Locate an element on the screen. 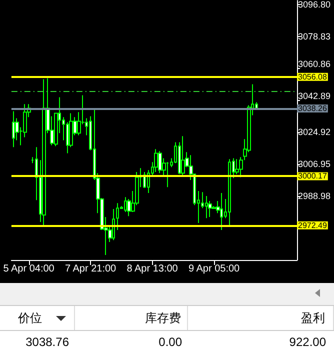  ref-line-label: 3000.17 is located at coordinates (313, 176).